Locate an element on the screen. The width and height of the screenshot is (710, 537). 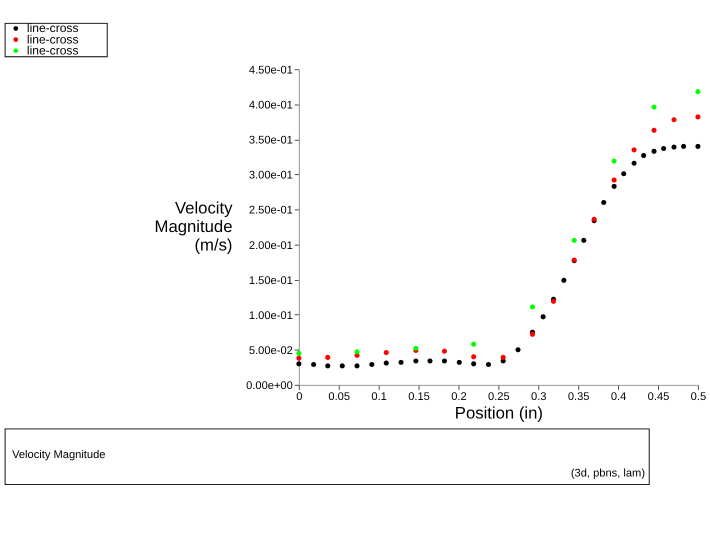
x-tick-label: 0.5 is located at coordinates (698, 397).